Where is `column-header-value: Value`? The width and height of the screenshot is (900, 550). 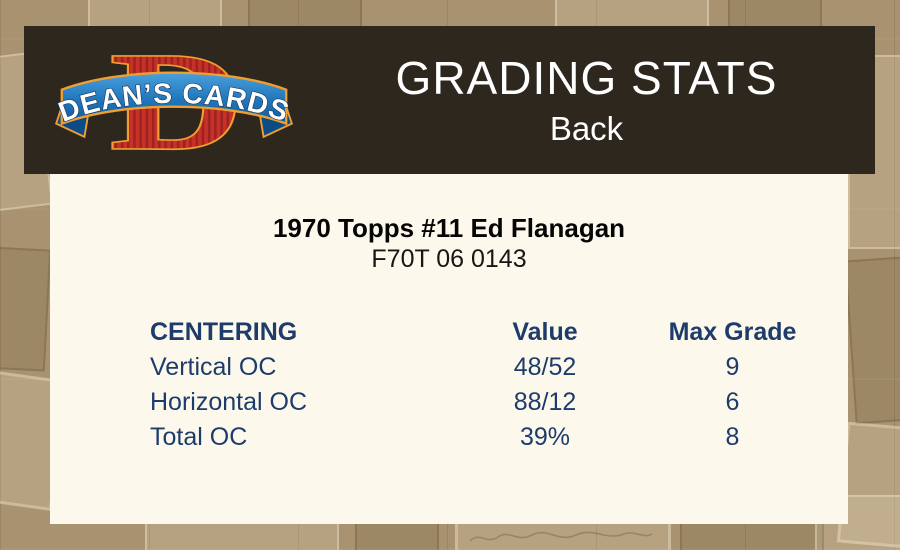
column-header-value: Value is located at coordinates (545, 332).